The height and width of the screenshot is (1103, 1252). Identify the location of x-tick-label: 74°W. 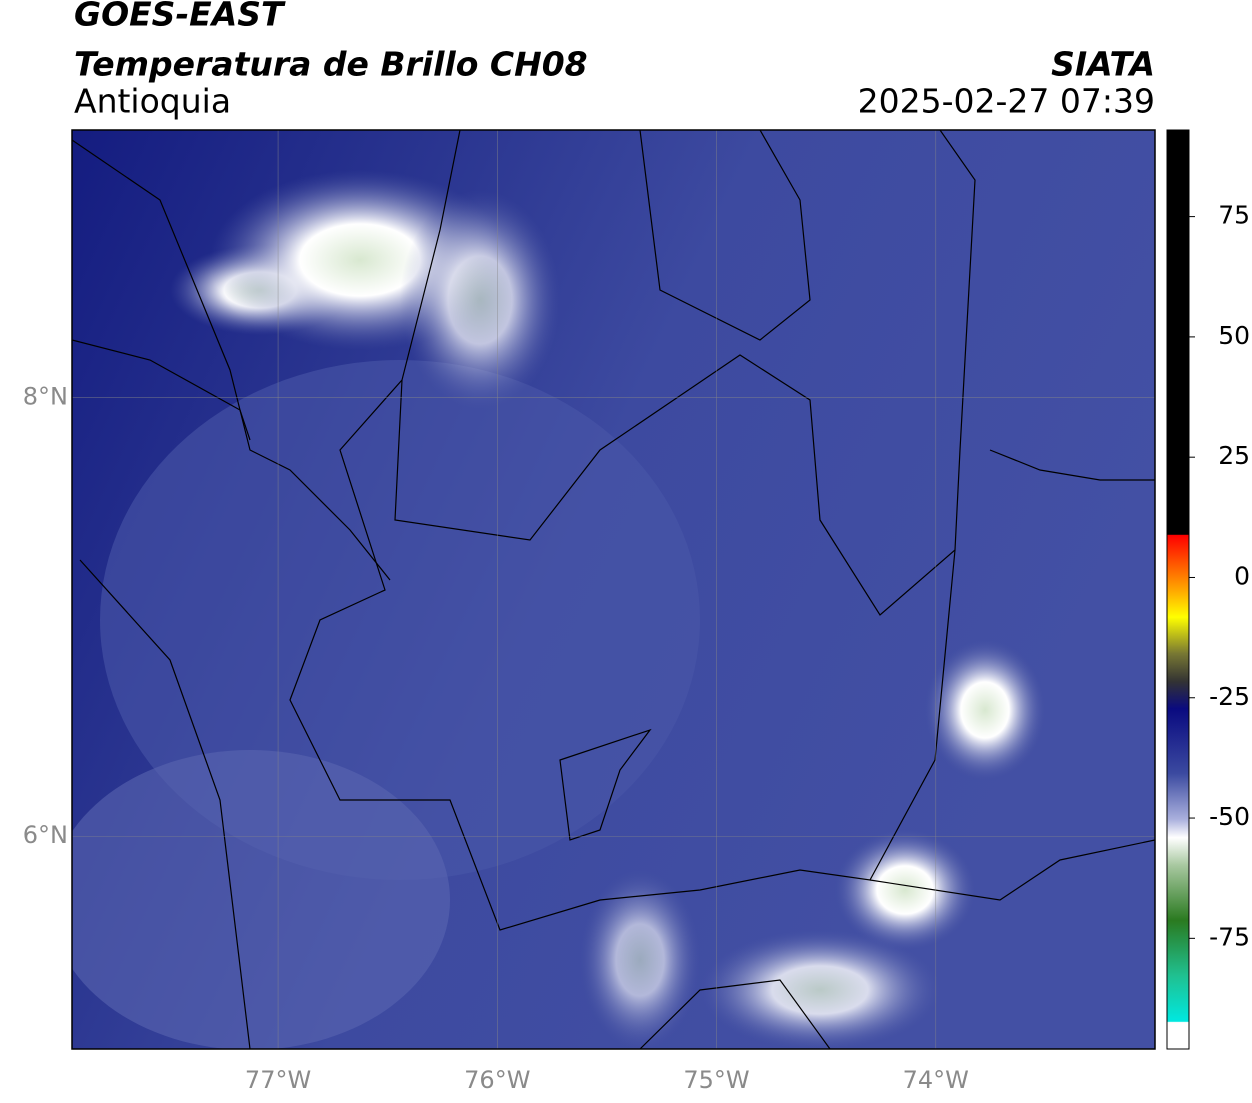
(936, 1080).